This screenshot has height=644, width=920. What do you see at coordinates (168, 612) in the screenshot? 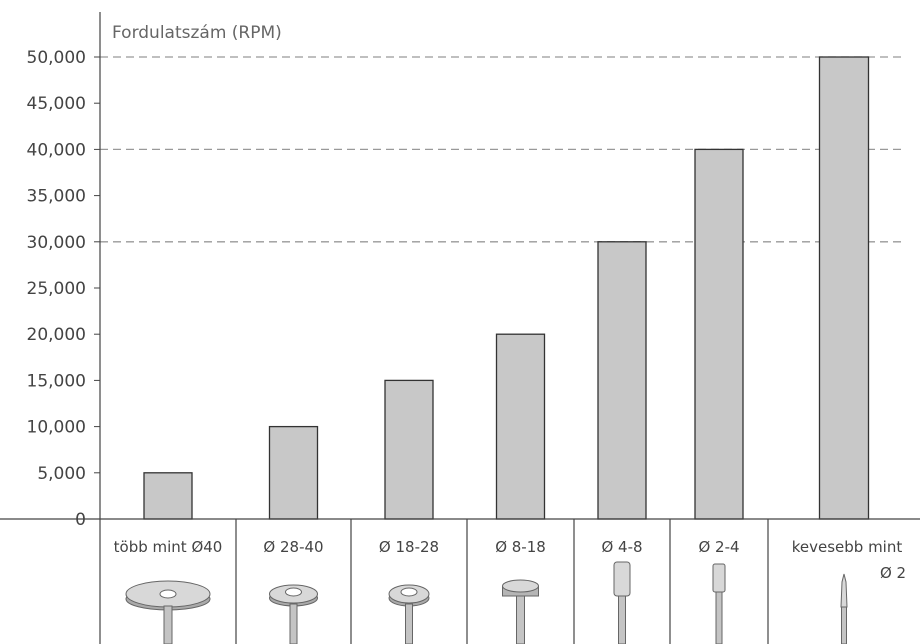
I see `large-disc-tool-icon` at bounding box center [168, 612].